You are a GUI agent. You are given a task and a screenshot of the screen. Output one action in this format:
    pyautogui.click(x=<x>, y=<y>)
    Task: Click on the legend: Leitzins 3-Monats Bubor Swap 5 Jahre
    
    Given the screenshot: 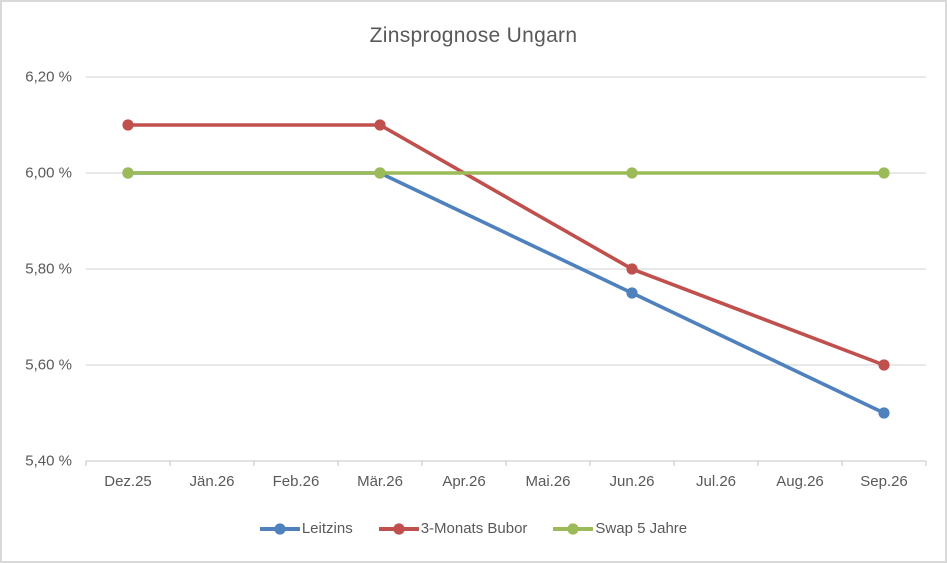 What is the action you would take?
    pyautogui.click(x=473, y=528)
    